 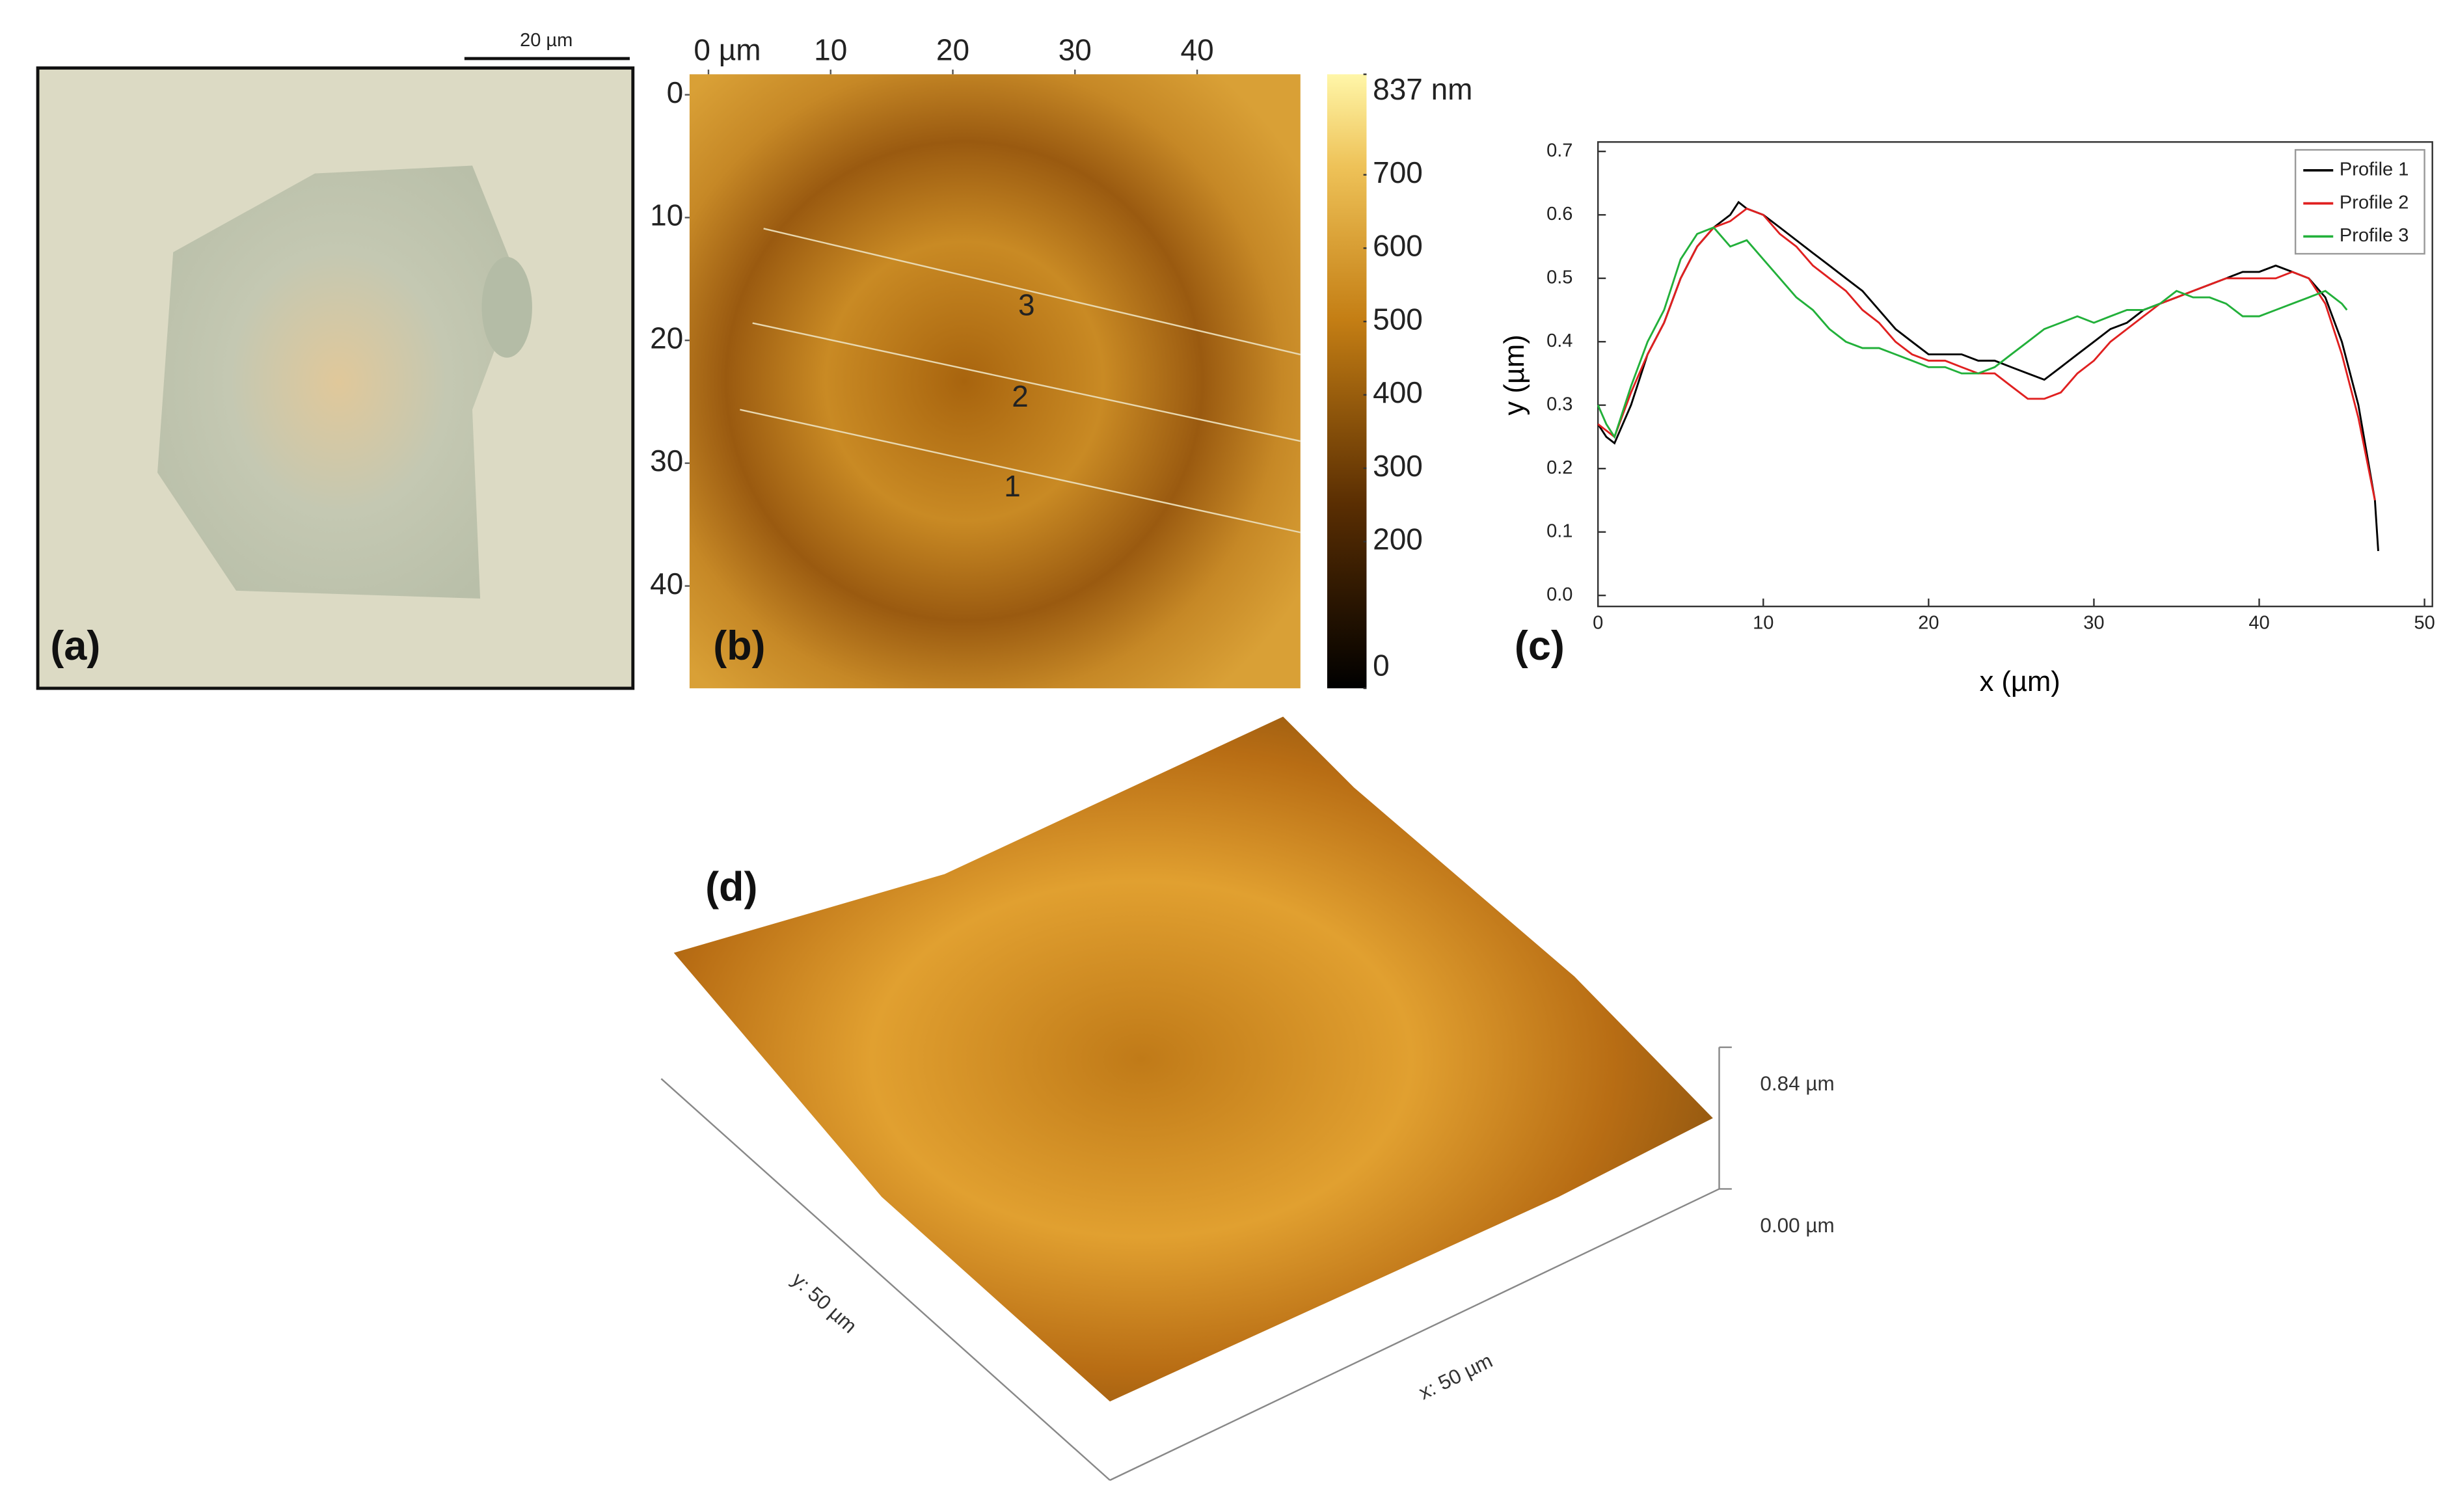 I want to click on y-tick-label: 0.6, so click(x=1559, y=214).